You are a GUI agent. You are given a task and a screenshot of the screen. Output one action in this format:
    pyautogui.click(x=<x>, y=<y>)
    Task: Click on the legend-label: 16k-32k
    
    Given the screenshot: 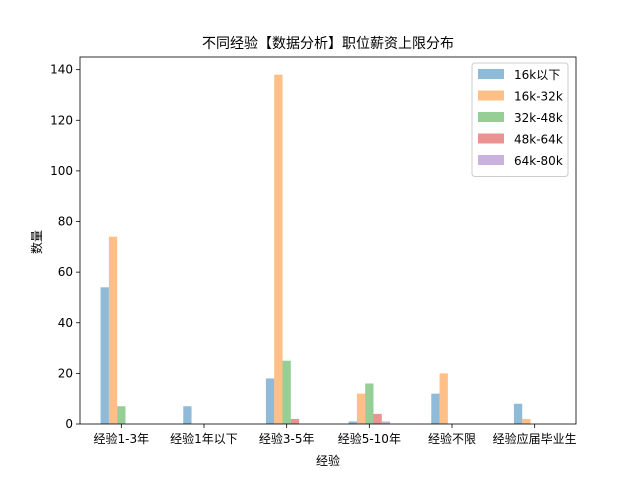 What is the action you would take?
    pyautogui.click(x=538, y=97)
    